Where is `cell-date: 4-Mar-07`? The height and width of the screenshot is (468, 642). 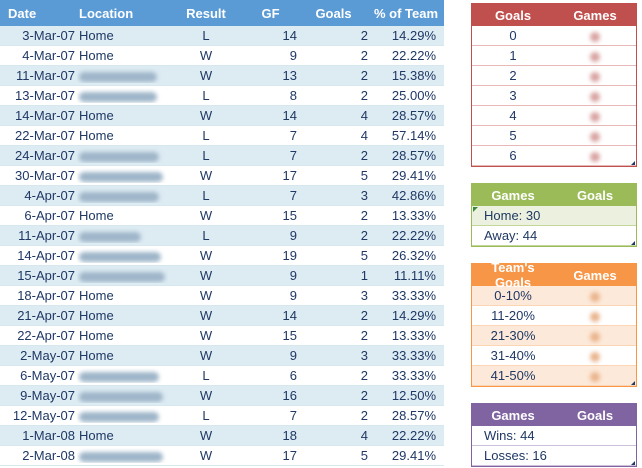 cell-date: 4-Mar-07 is located at coordinates (48, 55).